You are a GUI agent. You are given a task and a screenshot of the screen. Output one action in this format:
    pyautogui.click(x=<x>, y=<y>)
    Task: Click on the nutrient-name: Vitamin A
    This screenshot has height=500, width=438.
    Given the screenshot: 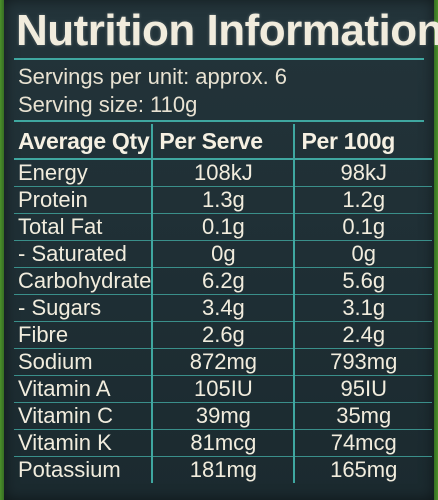 What is the action you would take?
    pyautogui.click(x=64, y=388)
    